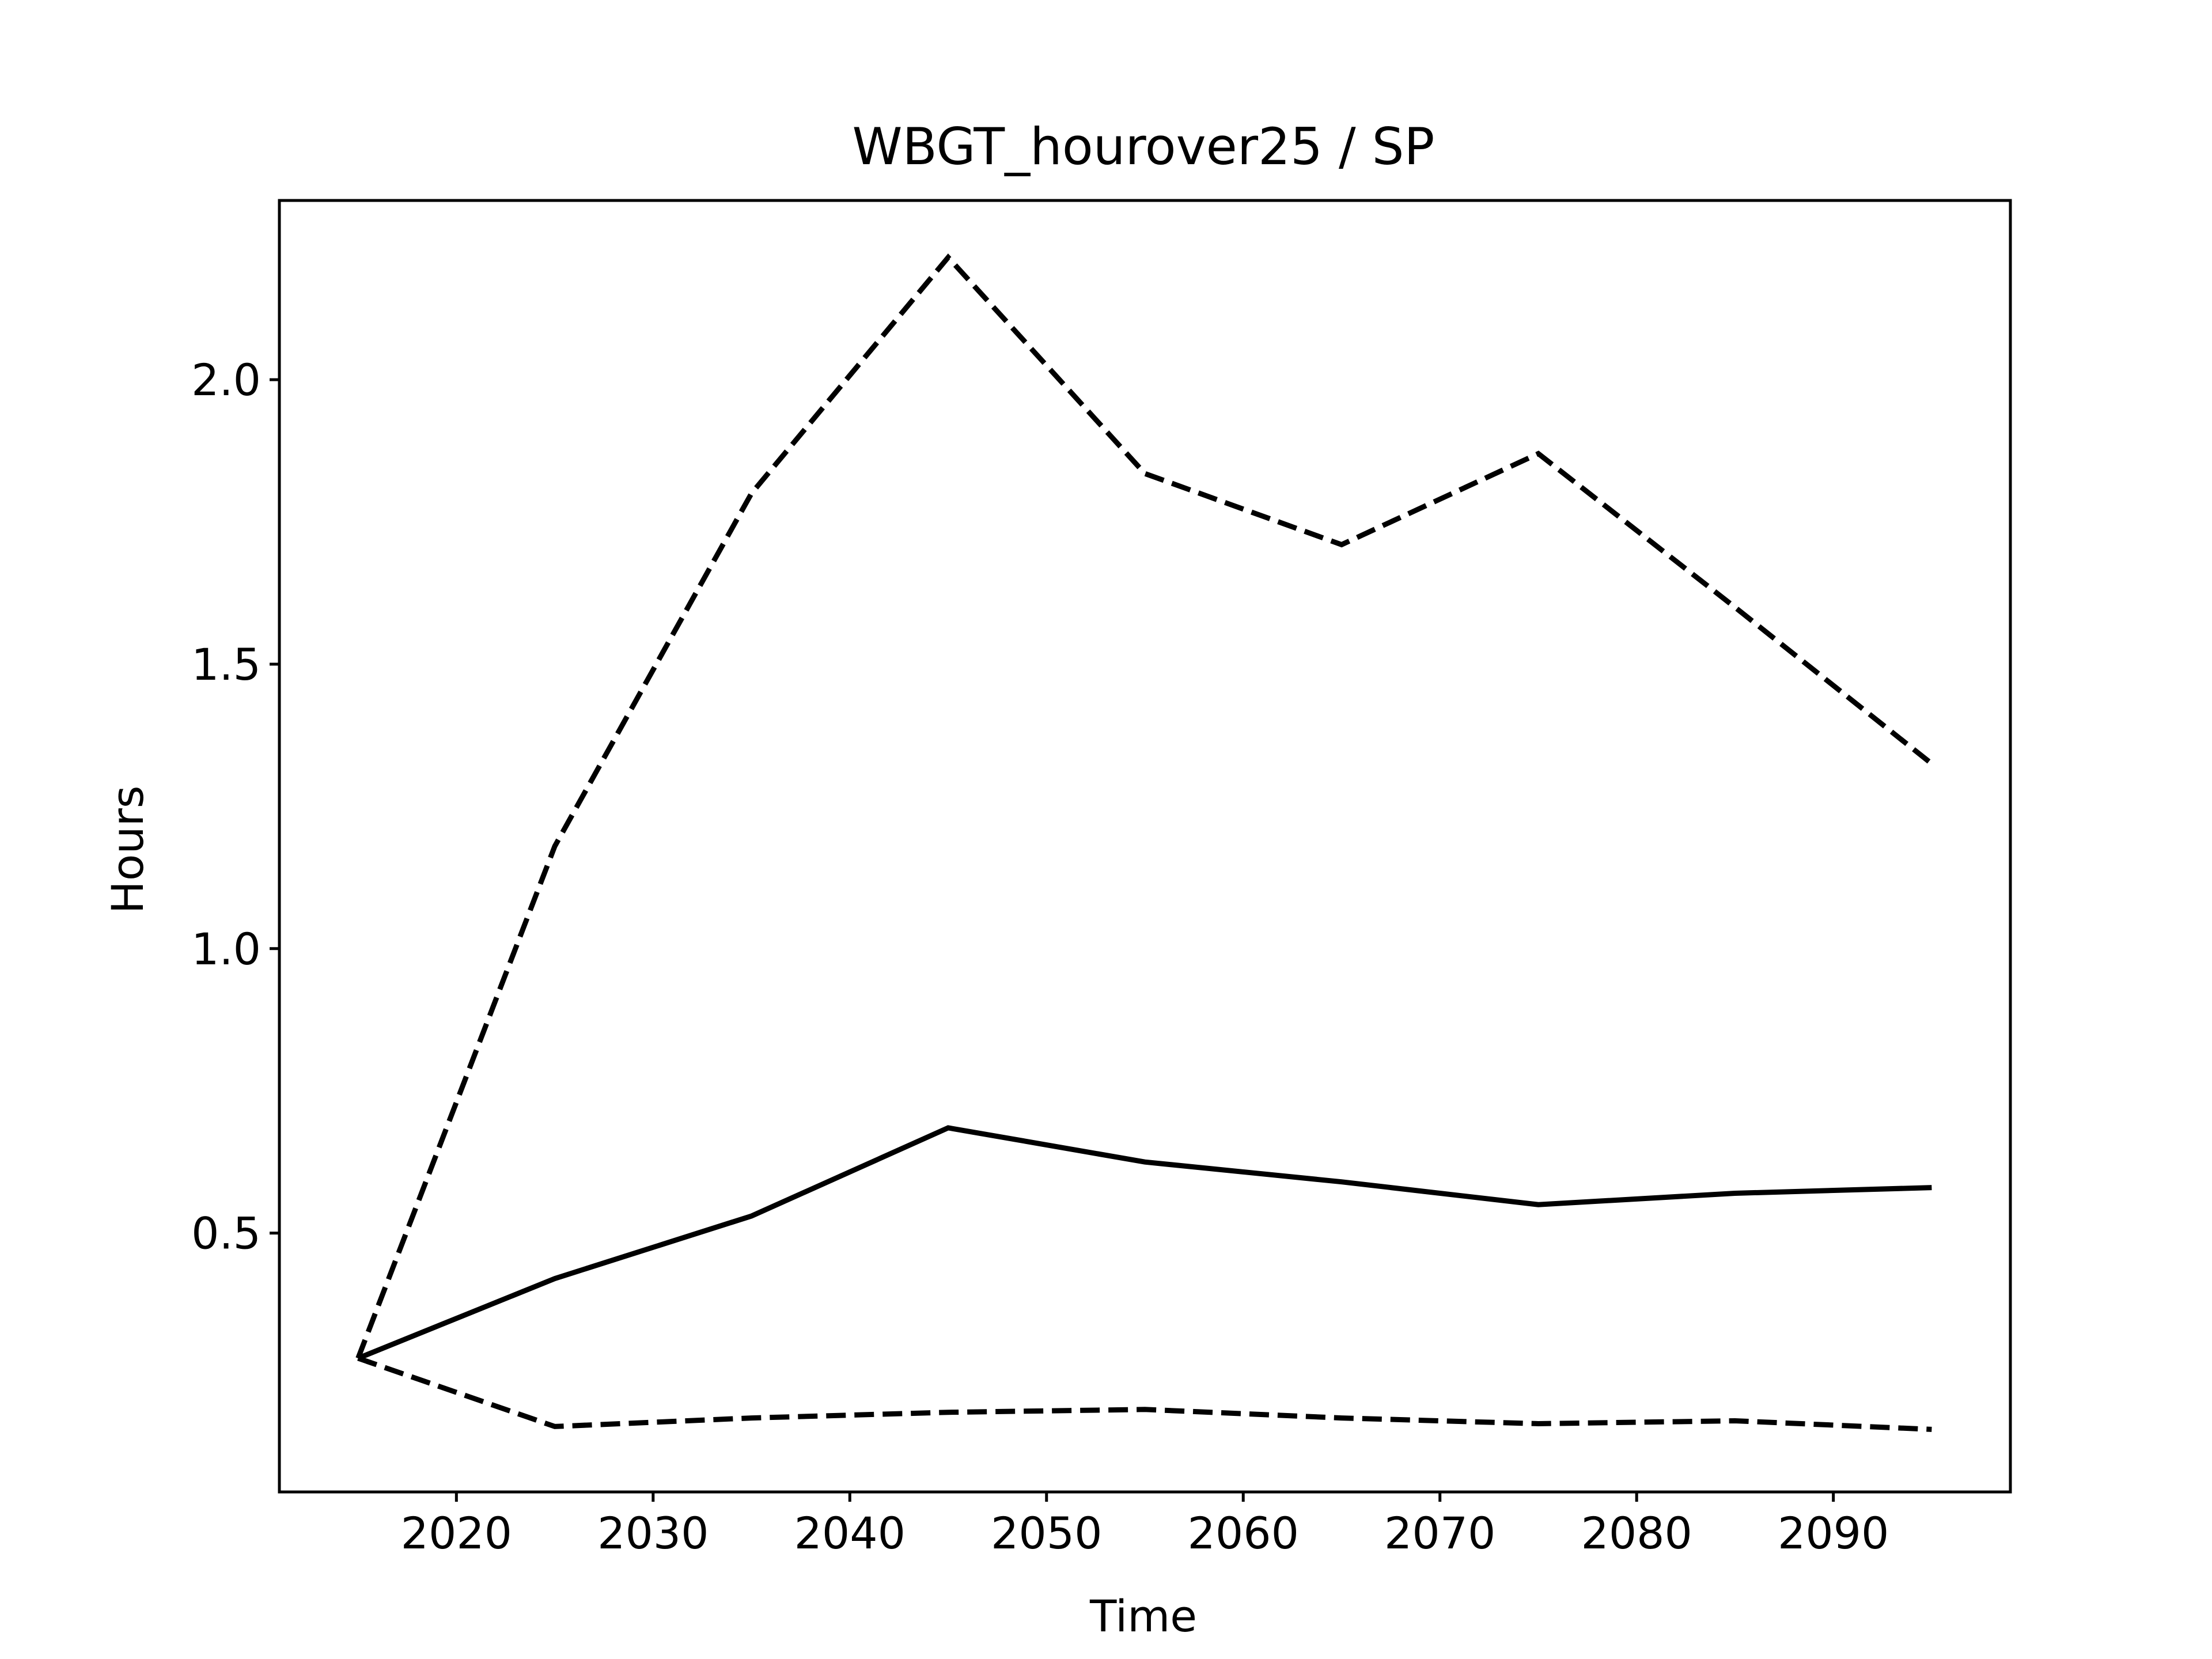 The image size is (2212, 1659). Describe the element at coordinates (235, 806) in the screenshot. I see `y-axis-ticks: 0.5 1.0 1.5 2.0` at that location.